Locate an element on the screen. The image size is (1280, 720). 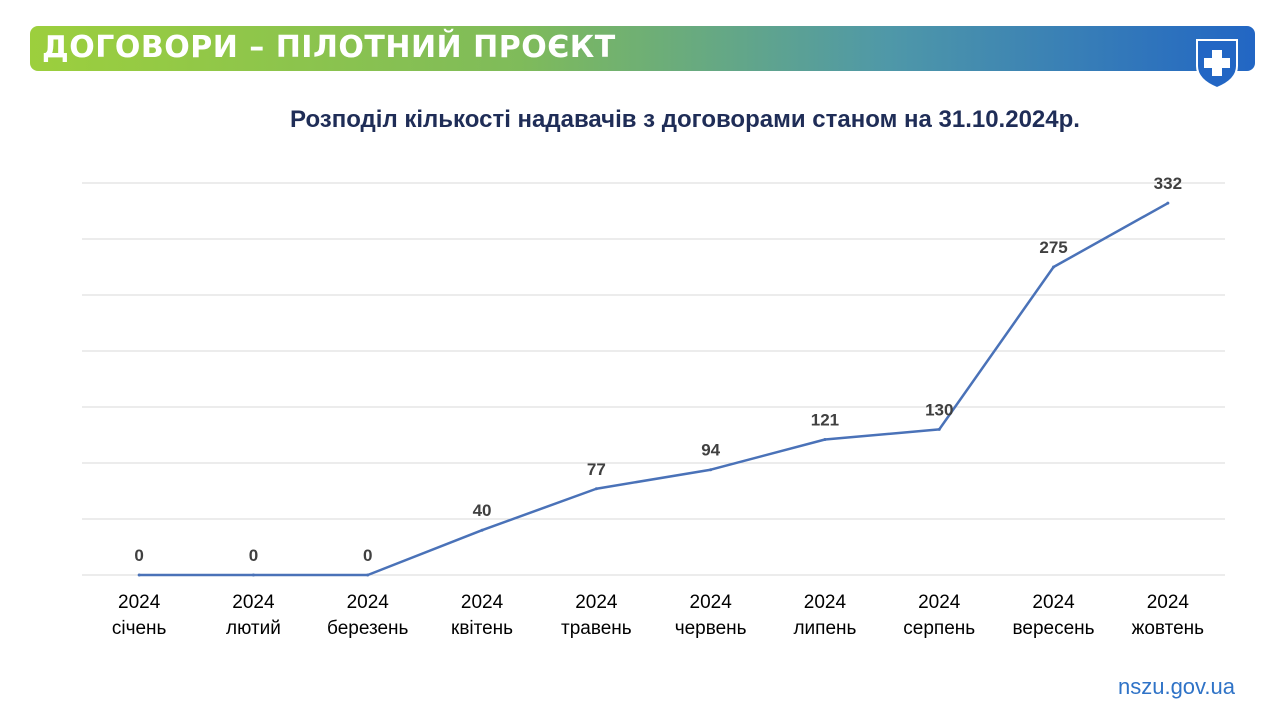
x-tick-label: жовтень is located at coordinates (1168, 628).